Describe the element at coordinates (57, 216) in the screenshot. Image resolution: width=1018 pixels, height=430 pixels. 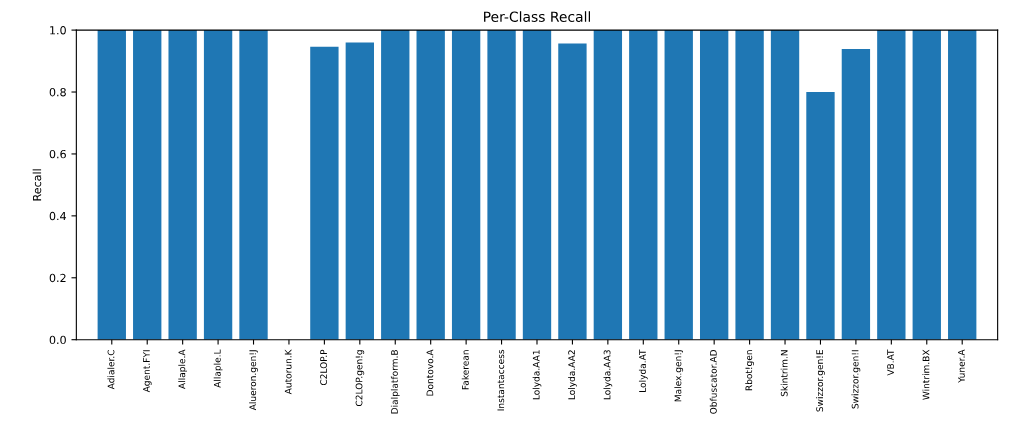
I see `y-tick-label: 0.4` at that location.